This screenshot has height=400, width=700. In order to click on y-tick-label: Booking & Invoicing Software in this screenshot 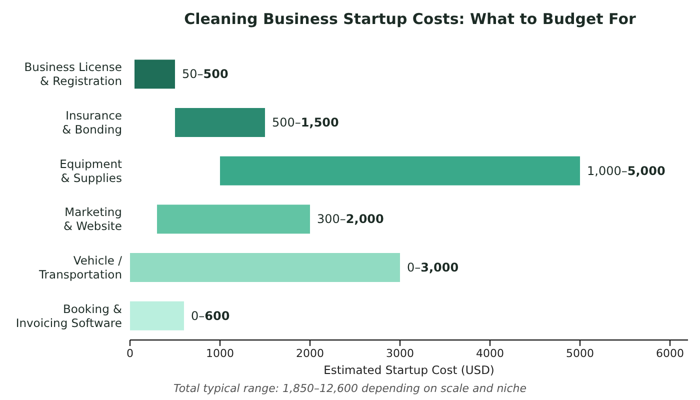, I will do `click(69, 316)`.